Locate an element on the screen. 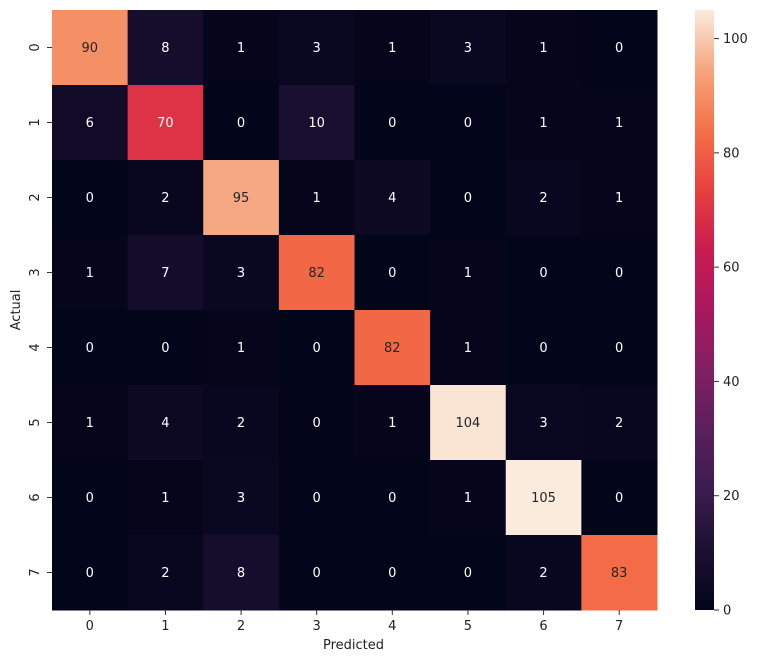  colorbar: 0 20 40 60 80 100 is located at coordinates (721, 314).